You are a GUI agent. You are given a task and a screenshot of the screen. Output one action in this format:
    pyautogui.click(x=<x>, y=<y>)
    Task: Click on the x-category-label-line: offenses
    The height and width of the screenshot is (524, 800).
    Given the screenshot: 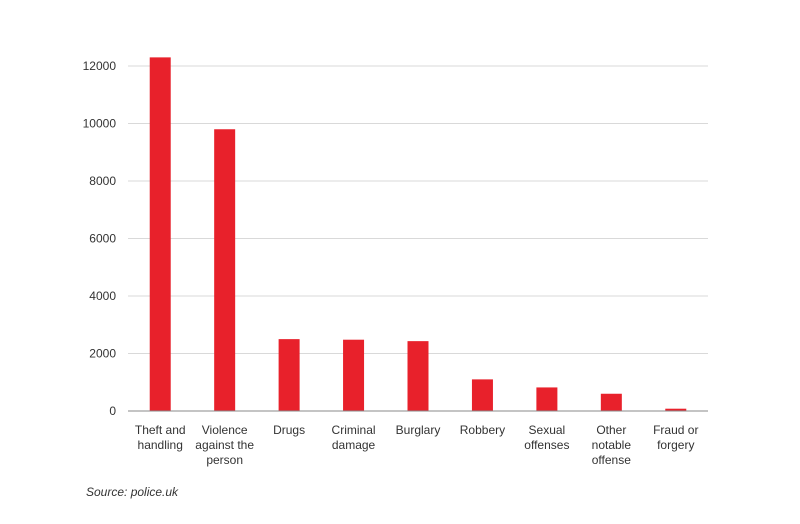 What is the action you would take?
    pyautogui.click(x=546, y=445)
    